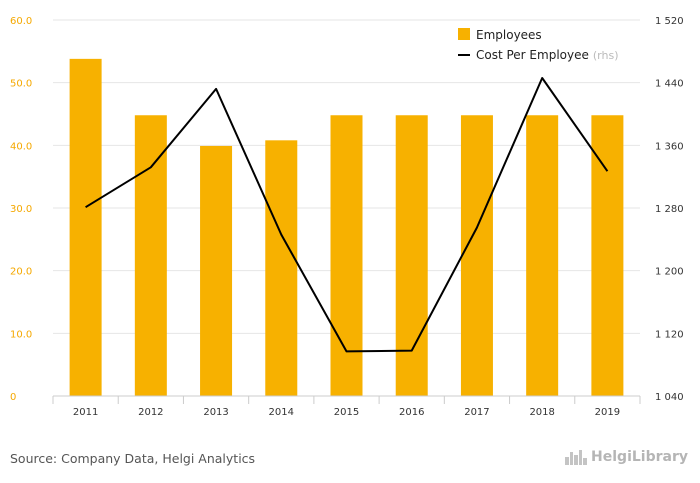 The height and width of the screenshot is (483, 700). Describe the element at coordinates (85, 412) in the screenshot. I see `x-tick-label: 2011` at that location.